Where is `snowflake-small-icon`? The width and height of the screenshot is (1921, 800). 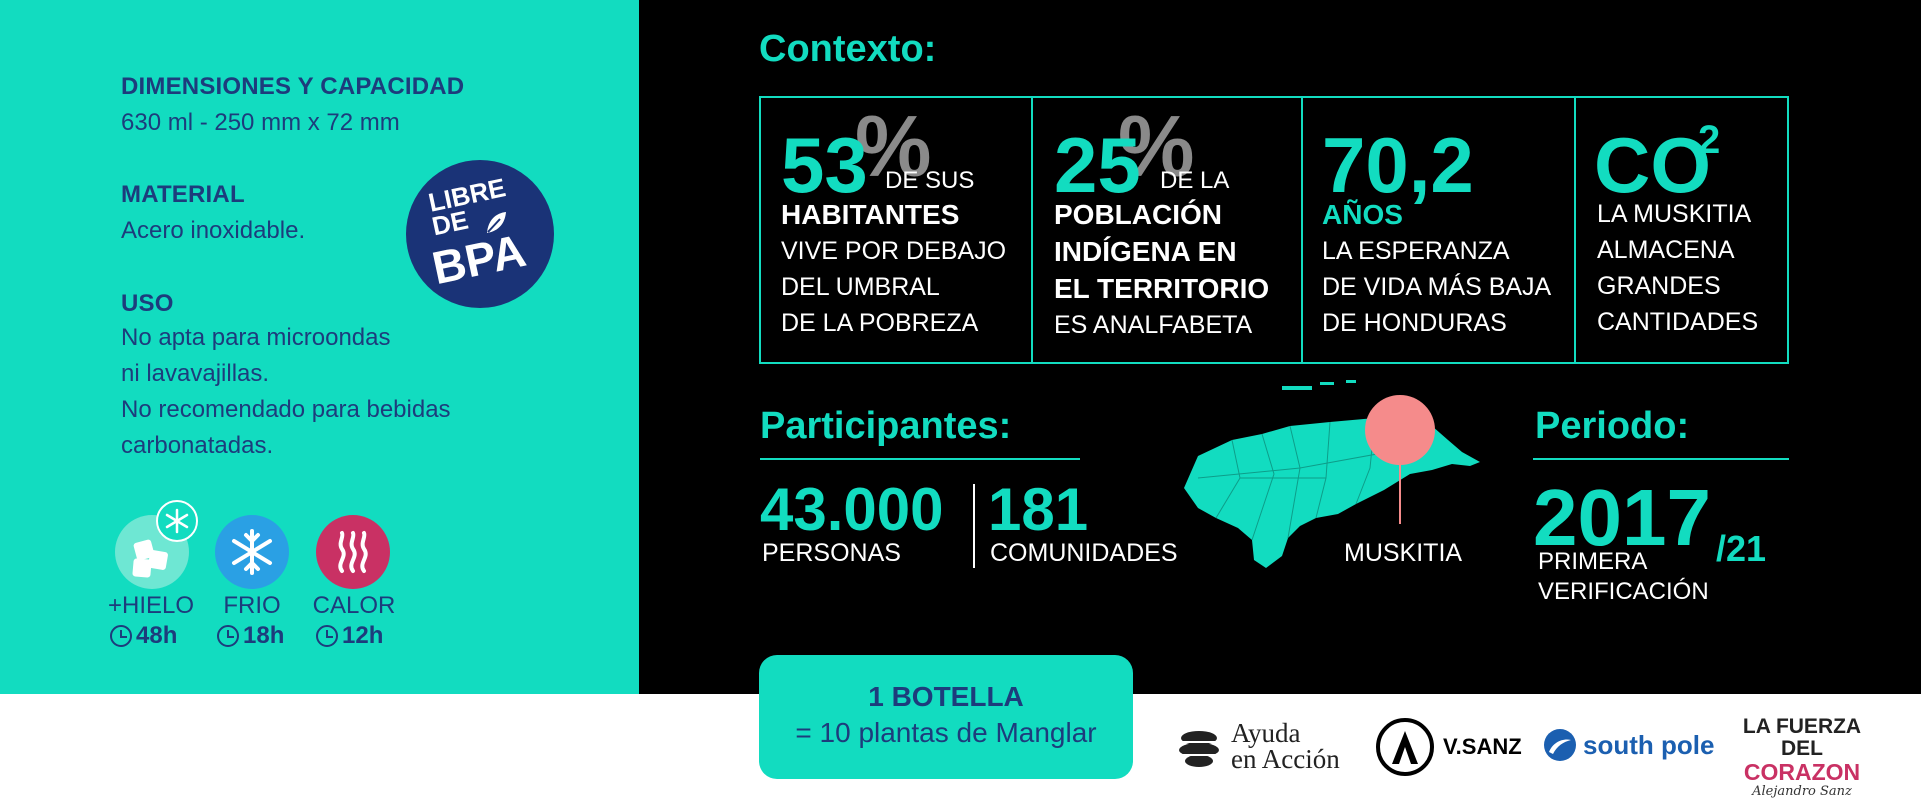
snowflake-small-icon is located at coordinates (177, 521).